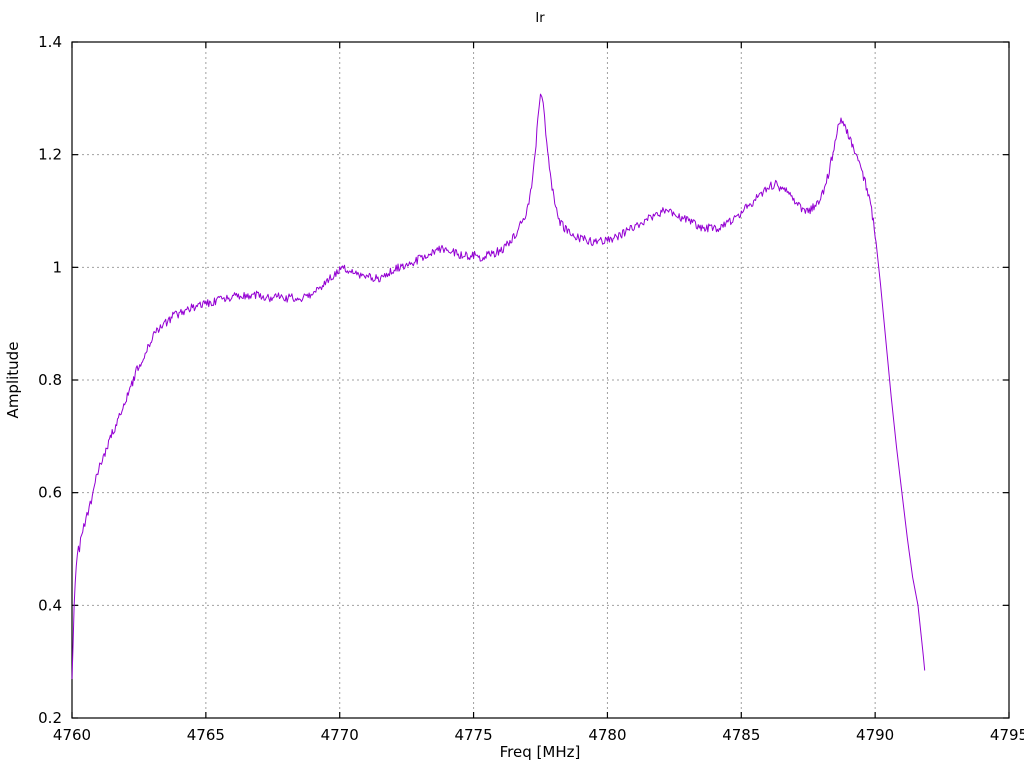 The image size is (1024, 768). What do you see at coordinates (50, 155) in the screenshot?
I see `y-tick-label: 1.2` at bounding box center [50, 155].